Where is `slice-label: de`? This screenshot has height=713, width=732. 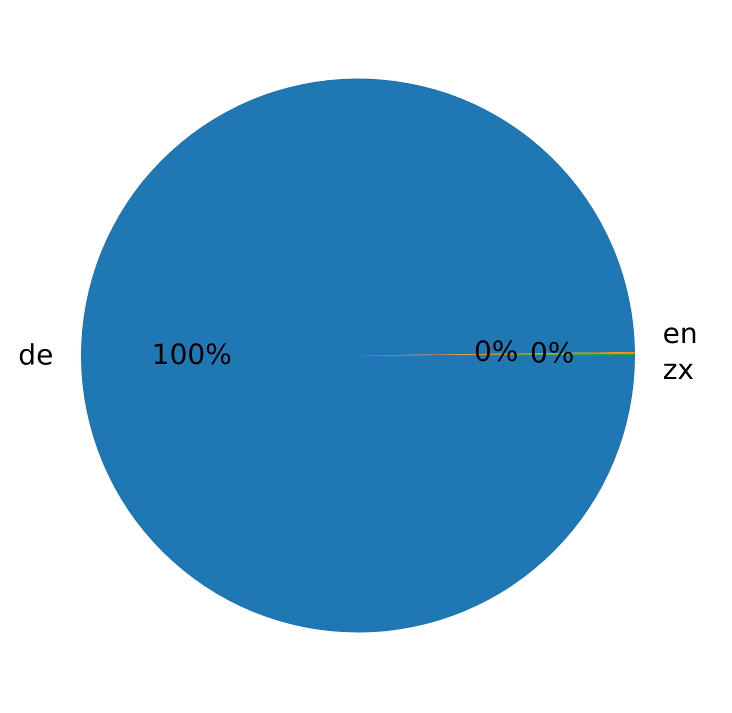
slice-label: de is located at coordinates (36, 355).